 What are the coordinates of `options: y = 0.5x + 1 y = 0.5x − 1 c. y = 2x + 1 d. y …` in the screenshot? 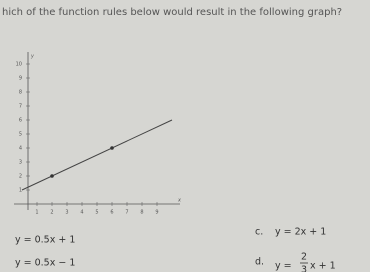 It's located at (175, 249).